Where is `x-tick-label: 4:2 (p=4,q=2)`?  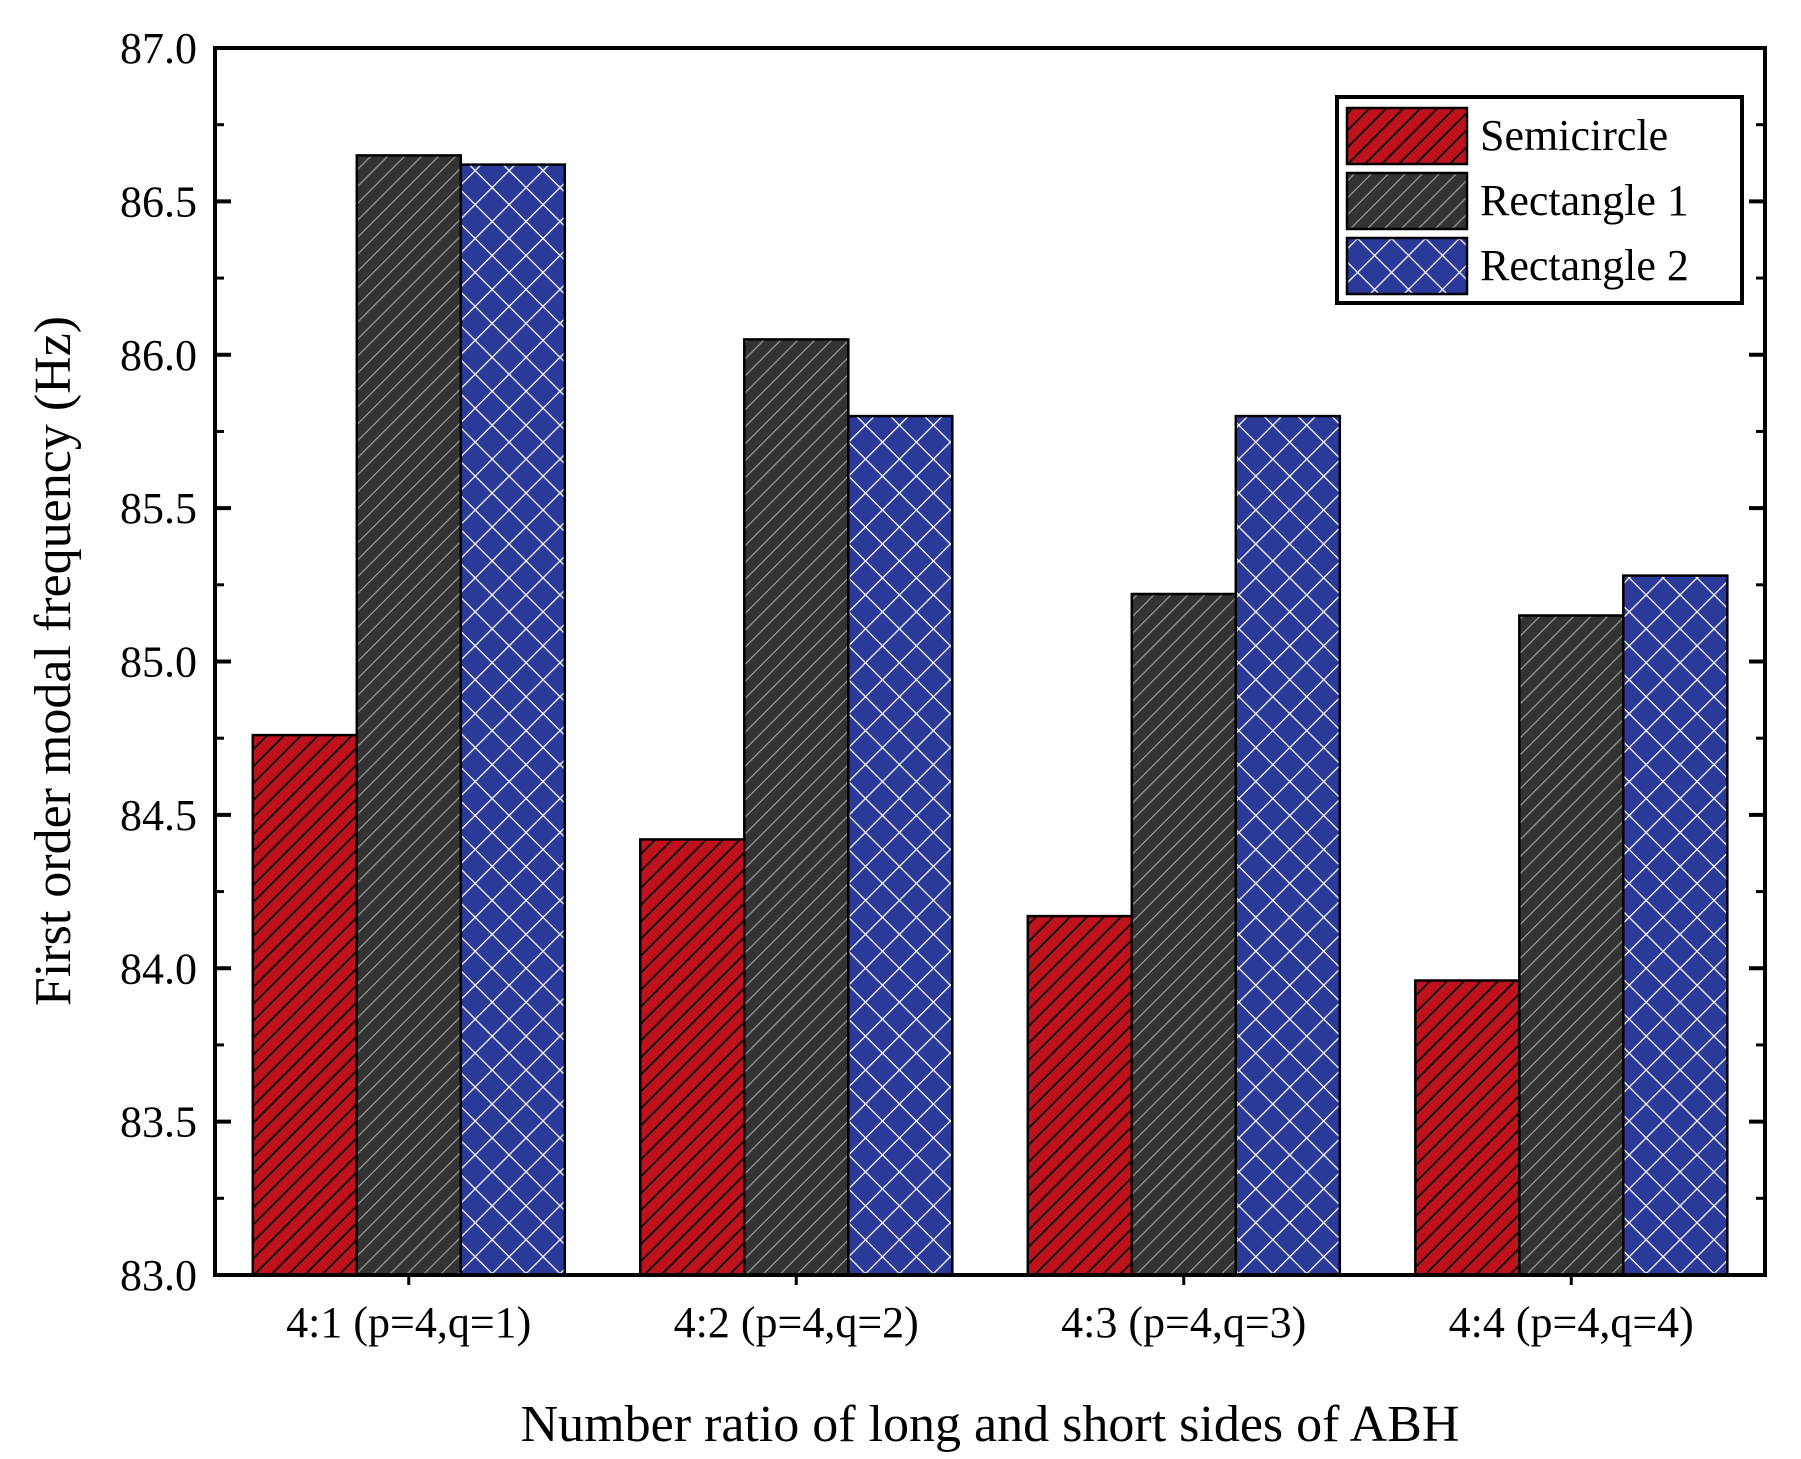
x-tick-label: 4:2 (p=4,q=2) is located at coordinates (796, 1322).